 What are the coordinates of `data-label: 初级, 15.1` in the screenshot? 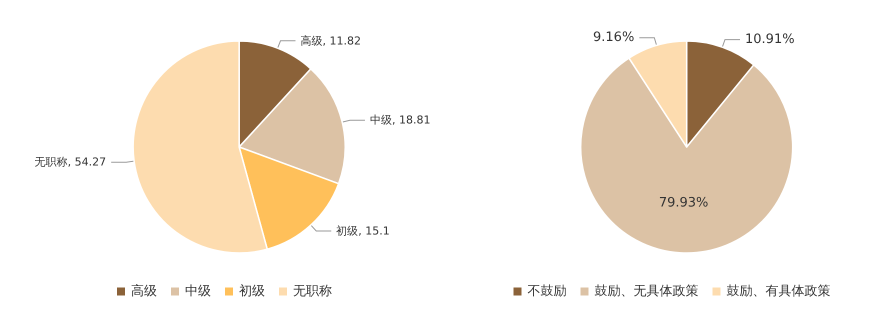 It's located at (363, 231).